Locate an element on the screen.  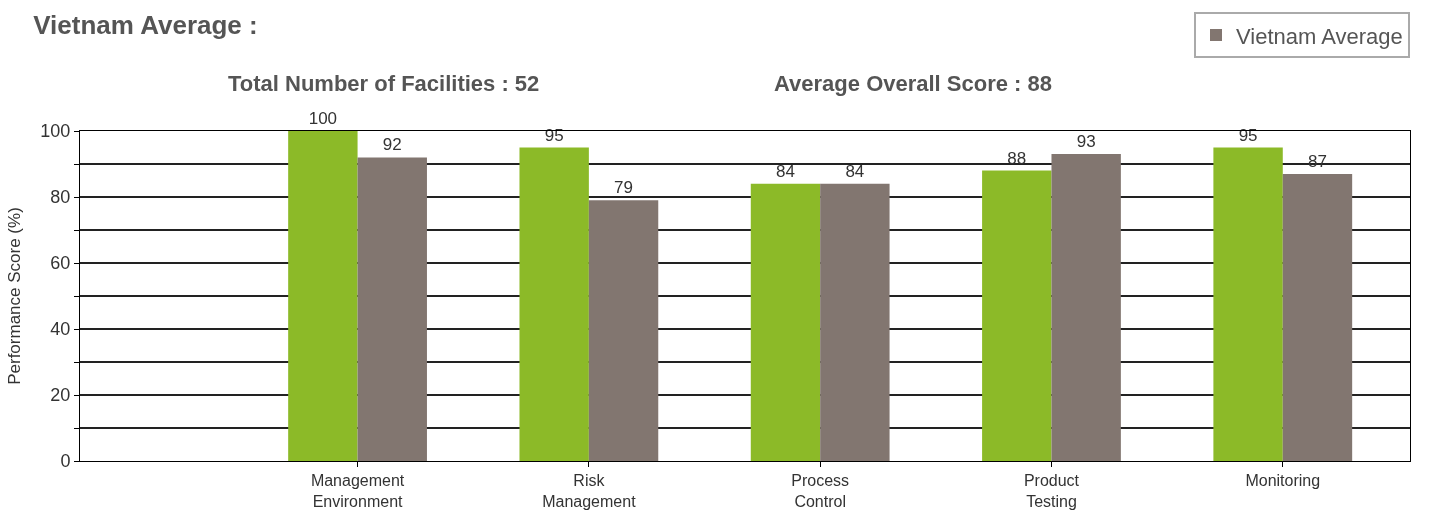
y-tick-label: 0 is located at coordinates (65, 461).